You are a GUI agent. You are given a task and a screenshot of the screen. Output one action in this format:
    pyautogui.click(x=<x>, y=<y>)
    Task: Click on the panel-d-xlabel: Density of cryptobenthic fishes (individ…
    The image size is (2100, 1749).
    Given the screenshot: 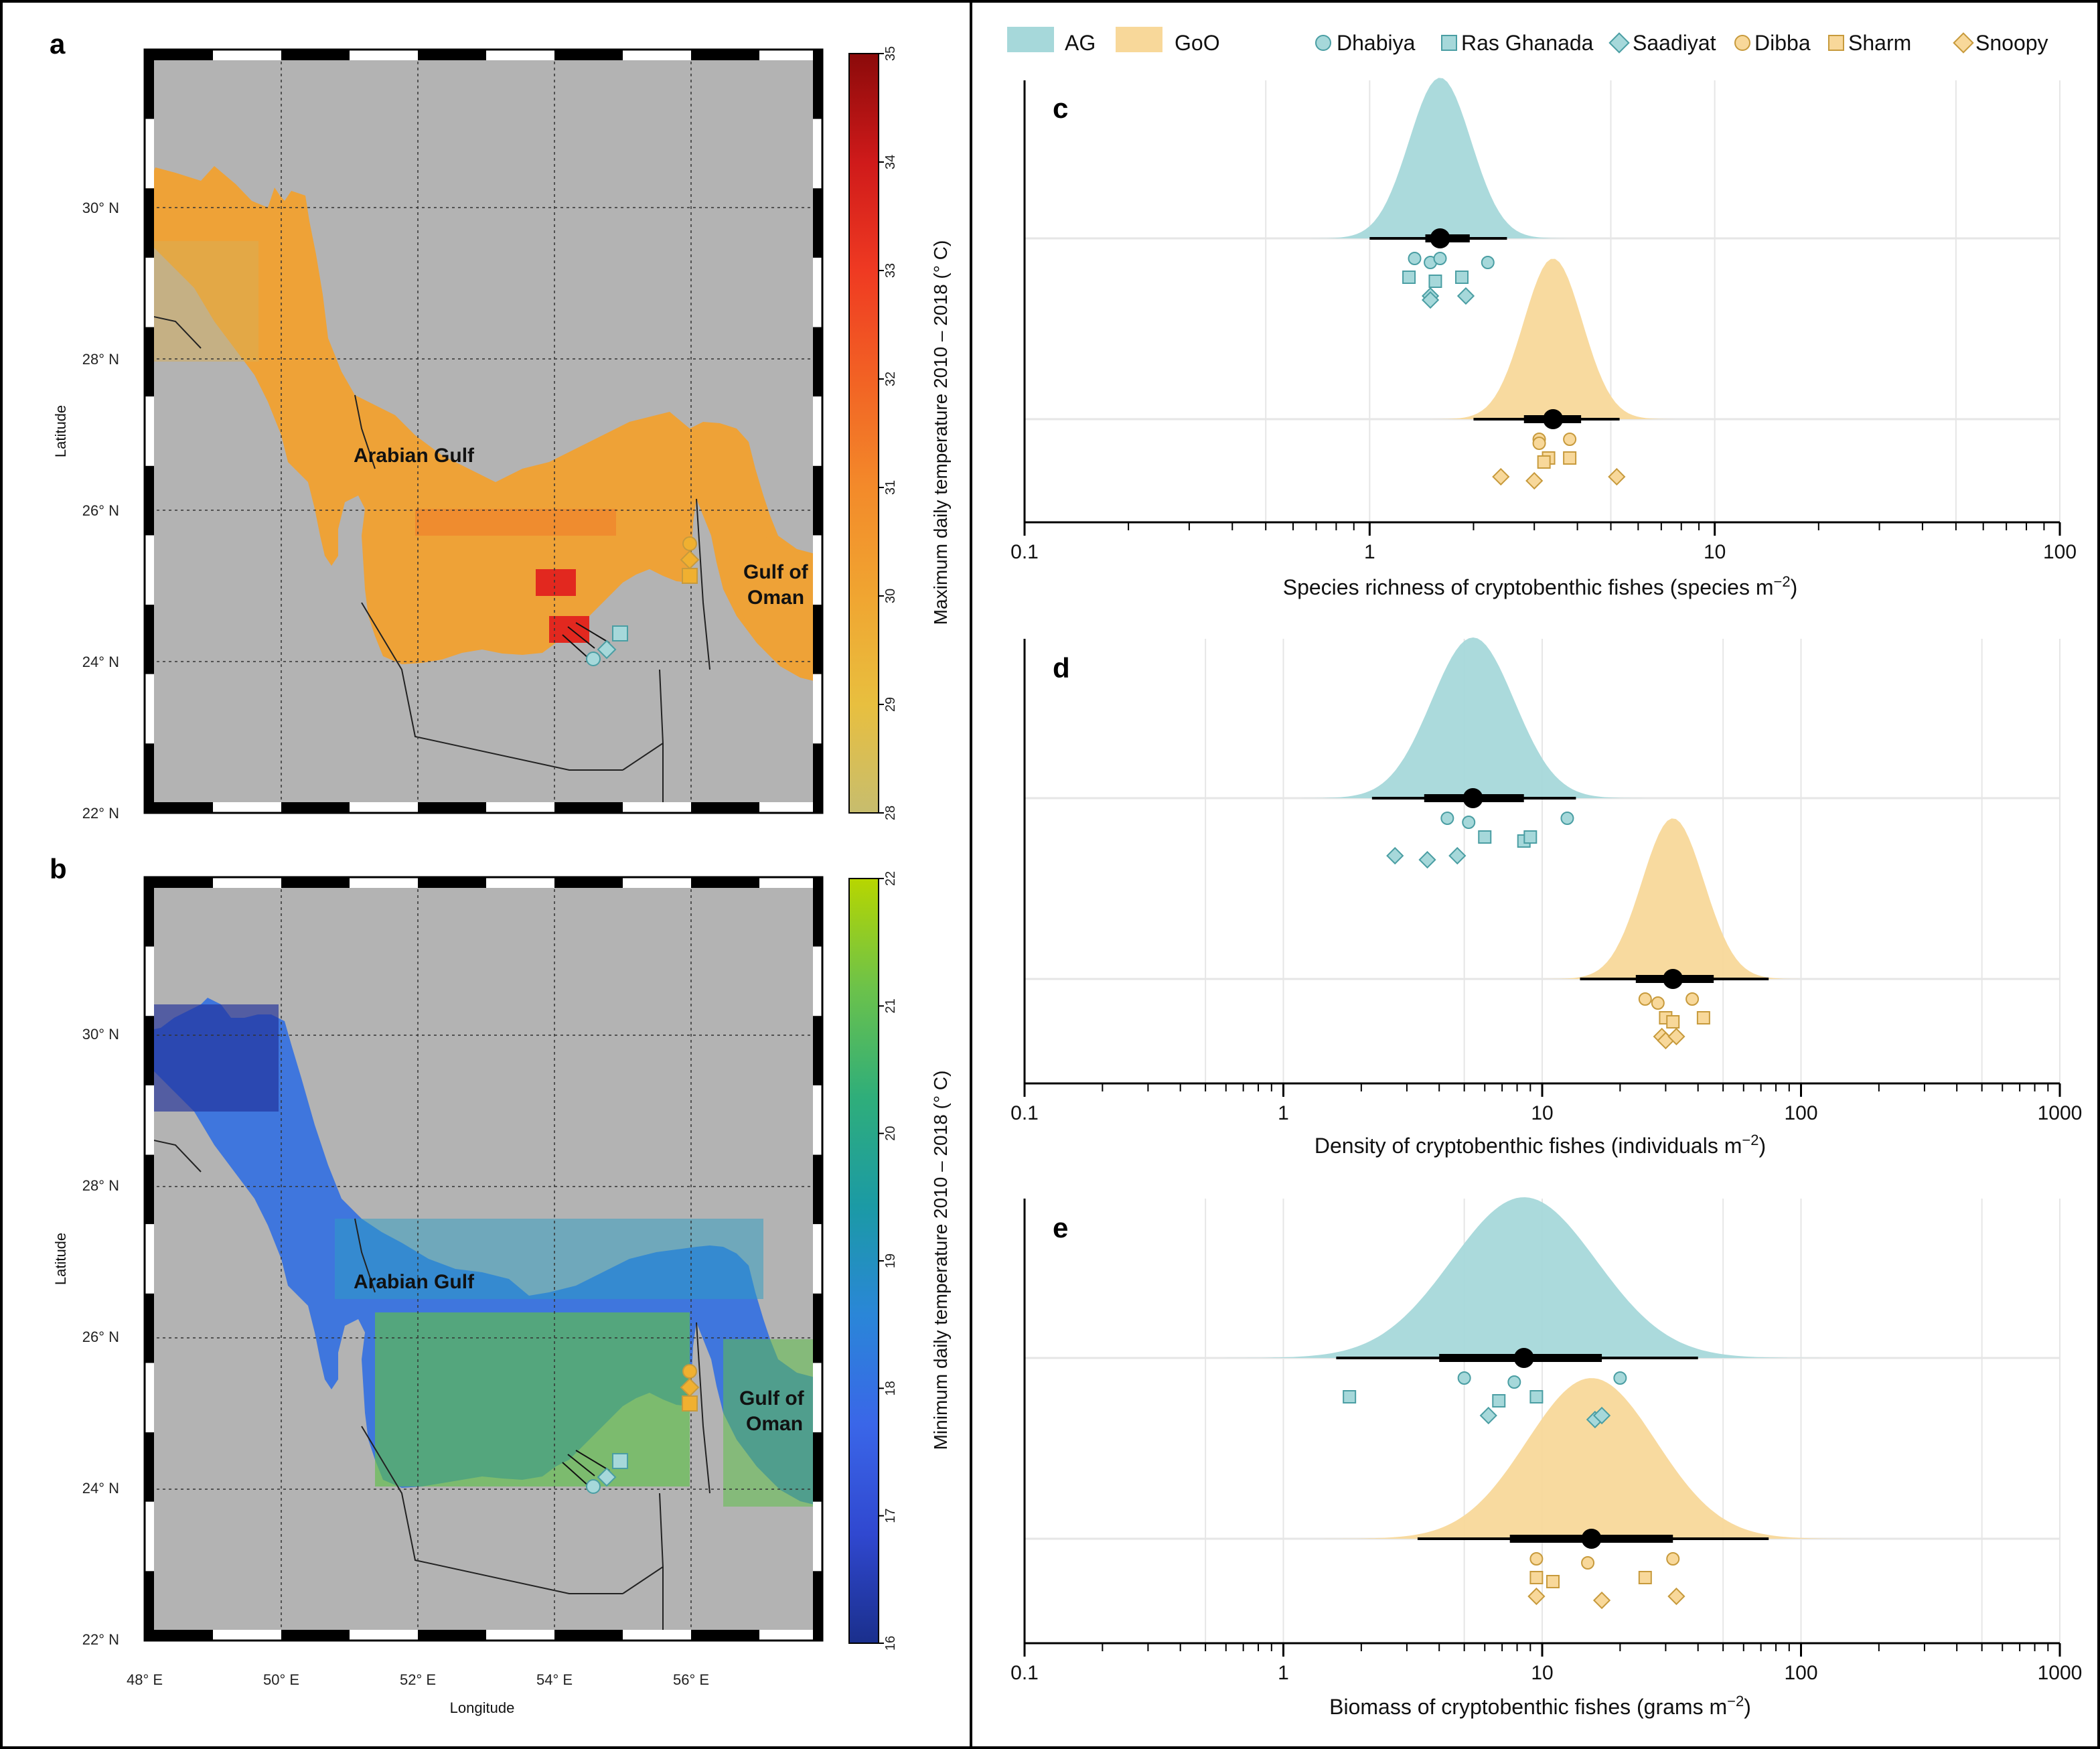 What is the action you would take?
    pyautogui.click(x=1540, y=1145)
    